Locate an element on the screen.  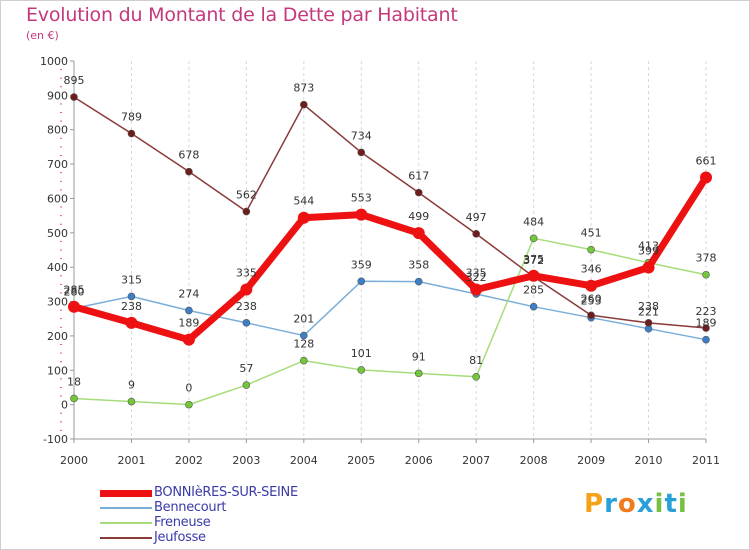
x-tick-label: 2001 is located at coordinates (131, 460).